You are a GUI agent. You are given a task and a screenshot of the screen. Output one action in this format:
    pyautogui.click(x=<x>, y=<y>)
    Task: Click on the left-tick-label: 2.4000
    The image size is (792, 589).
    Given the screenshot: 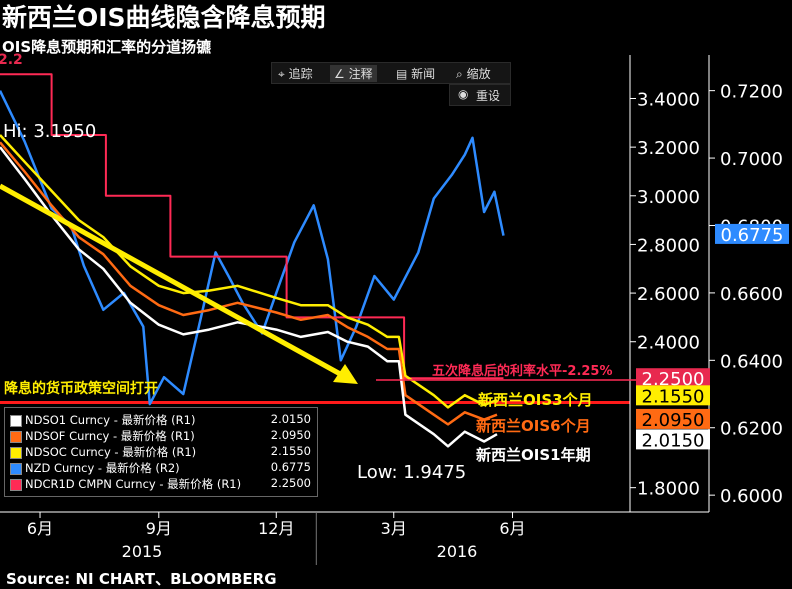 What is the action you would take?
    pyautogui.click(x=668, y=343)
    